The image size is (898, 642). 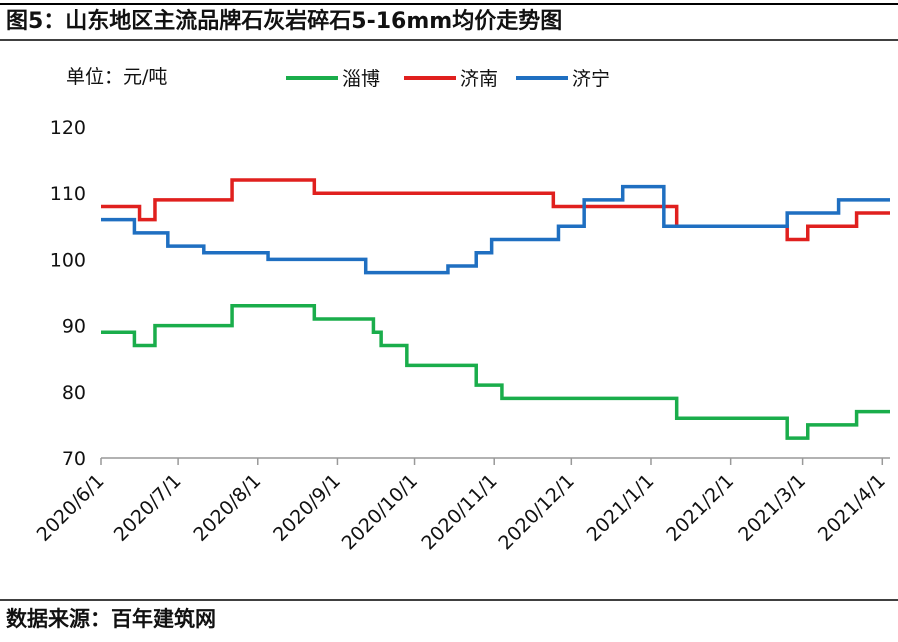 What do you see at coordinates (621, 508) in the screenshot?
I see `x-tick-label: 2021/1/1` at bounding box center [621, 508].